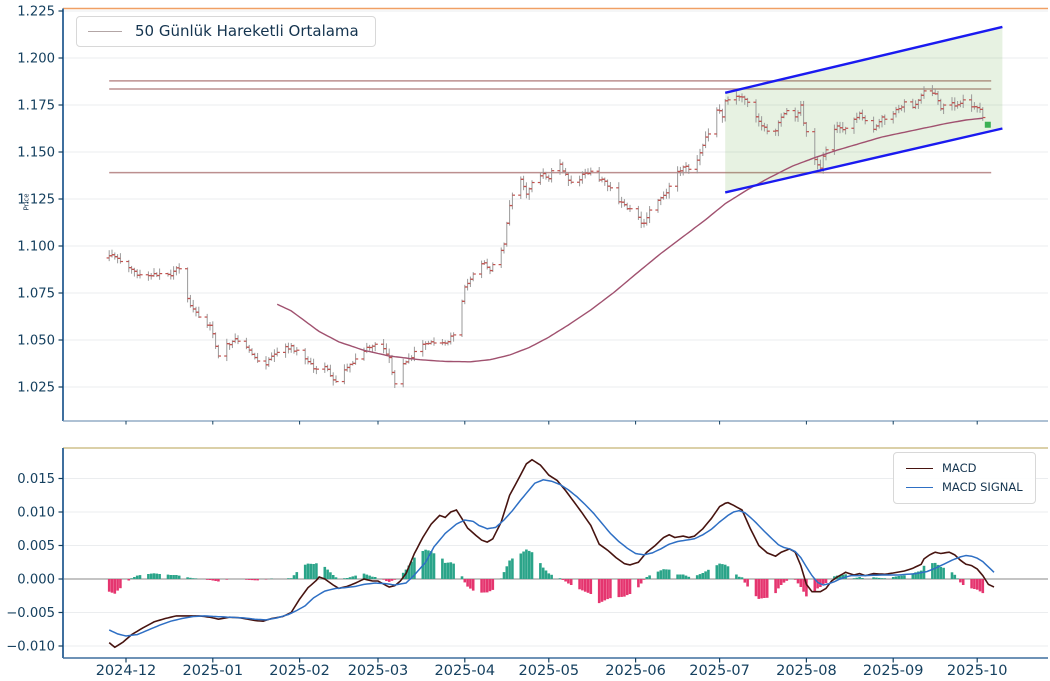 The image size is (1050, 681). I want to click on macd-tick-label: 0.015, so click(36, 479).